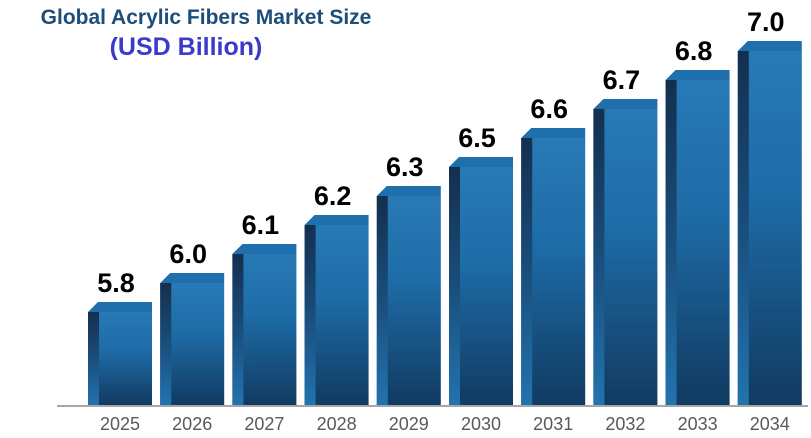 This screenshot has width=811, height=438. What do you see at coordinates (549, 109) in the screenshot?
I see `value-label-2031: 6.6` at bounding box center [549, 109].